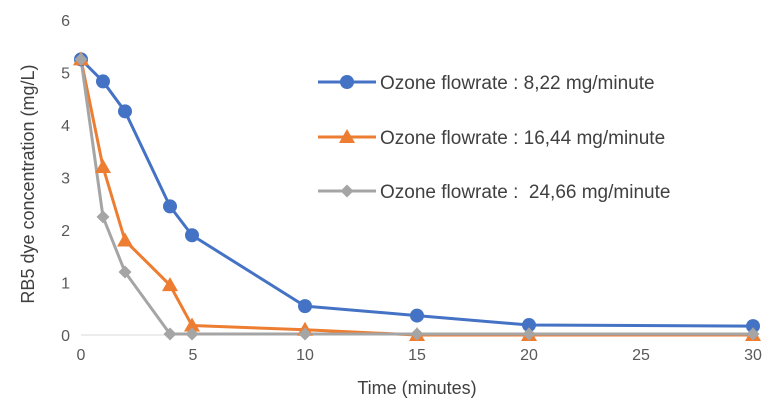  What do you see at coordinates (28, 183) in the screenshot?
I see `y-axis-title: RB5 dye concentration (mg/L)` at bounding box center [28, 183].